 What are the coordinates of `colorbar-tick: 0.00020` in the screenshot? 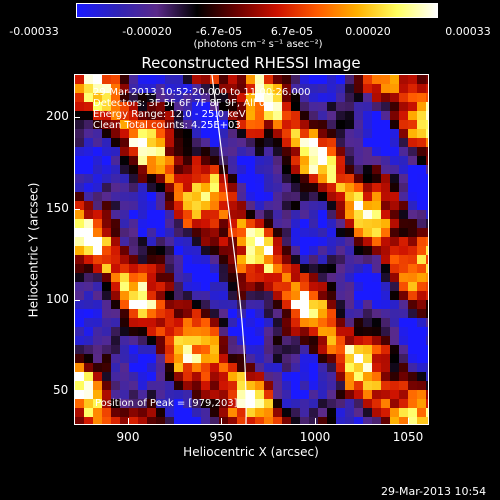 It's located at (368, 31).